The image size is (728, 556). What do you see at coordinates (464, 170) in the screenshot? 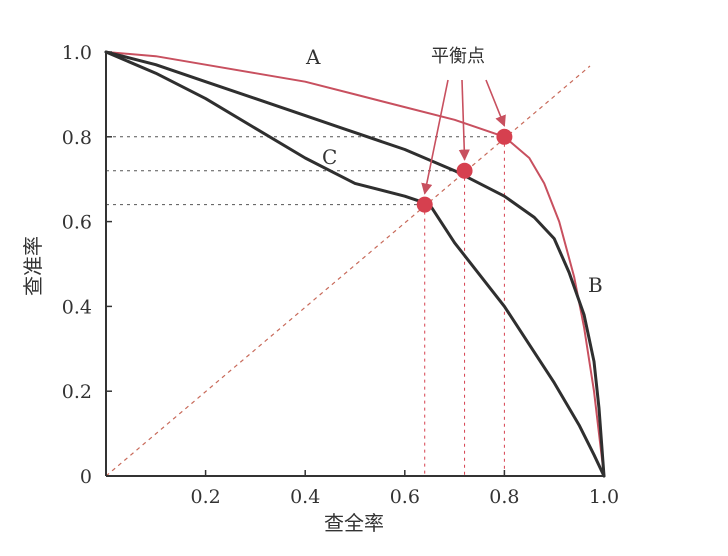
I see `break-even-point-b` at bounding box center [464, 170].